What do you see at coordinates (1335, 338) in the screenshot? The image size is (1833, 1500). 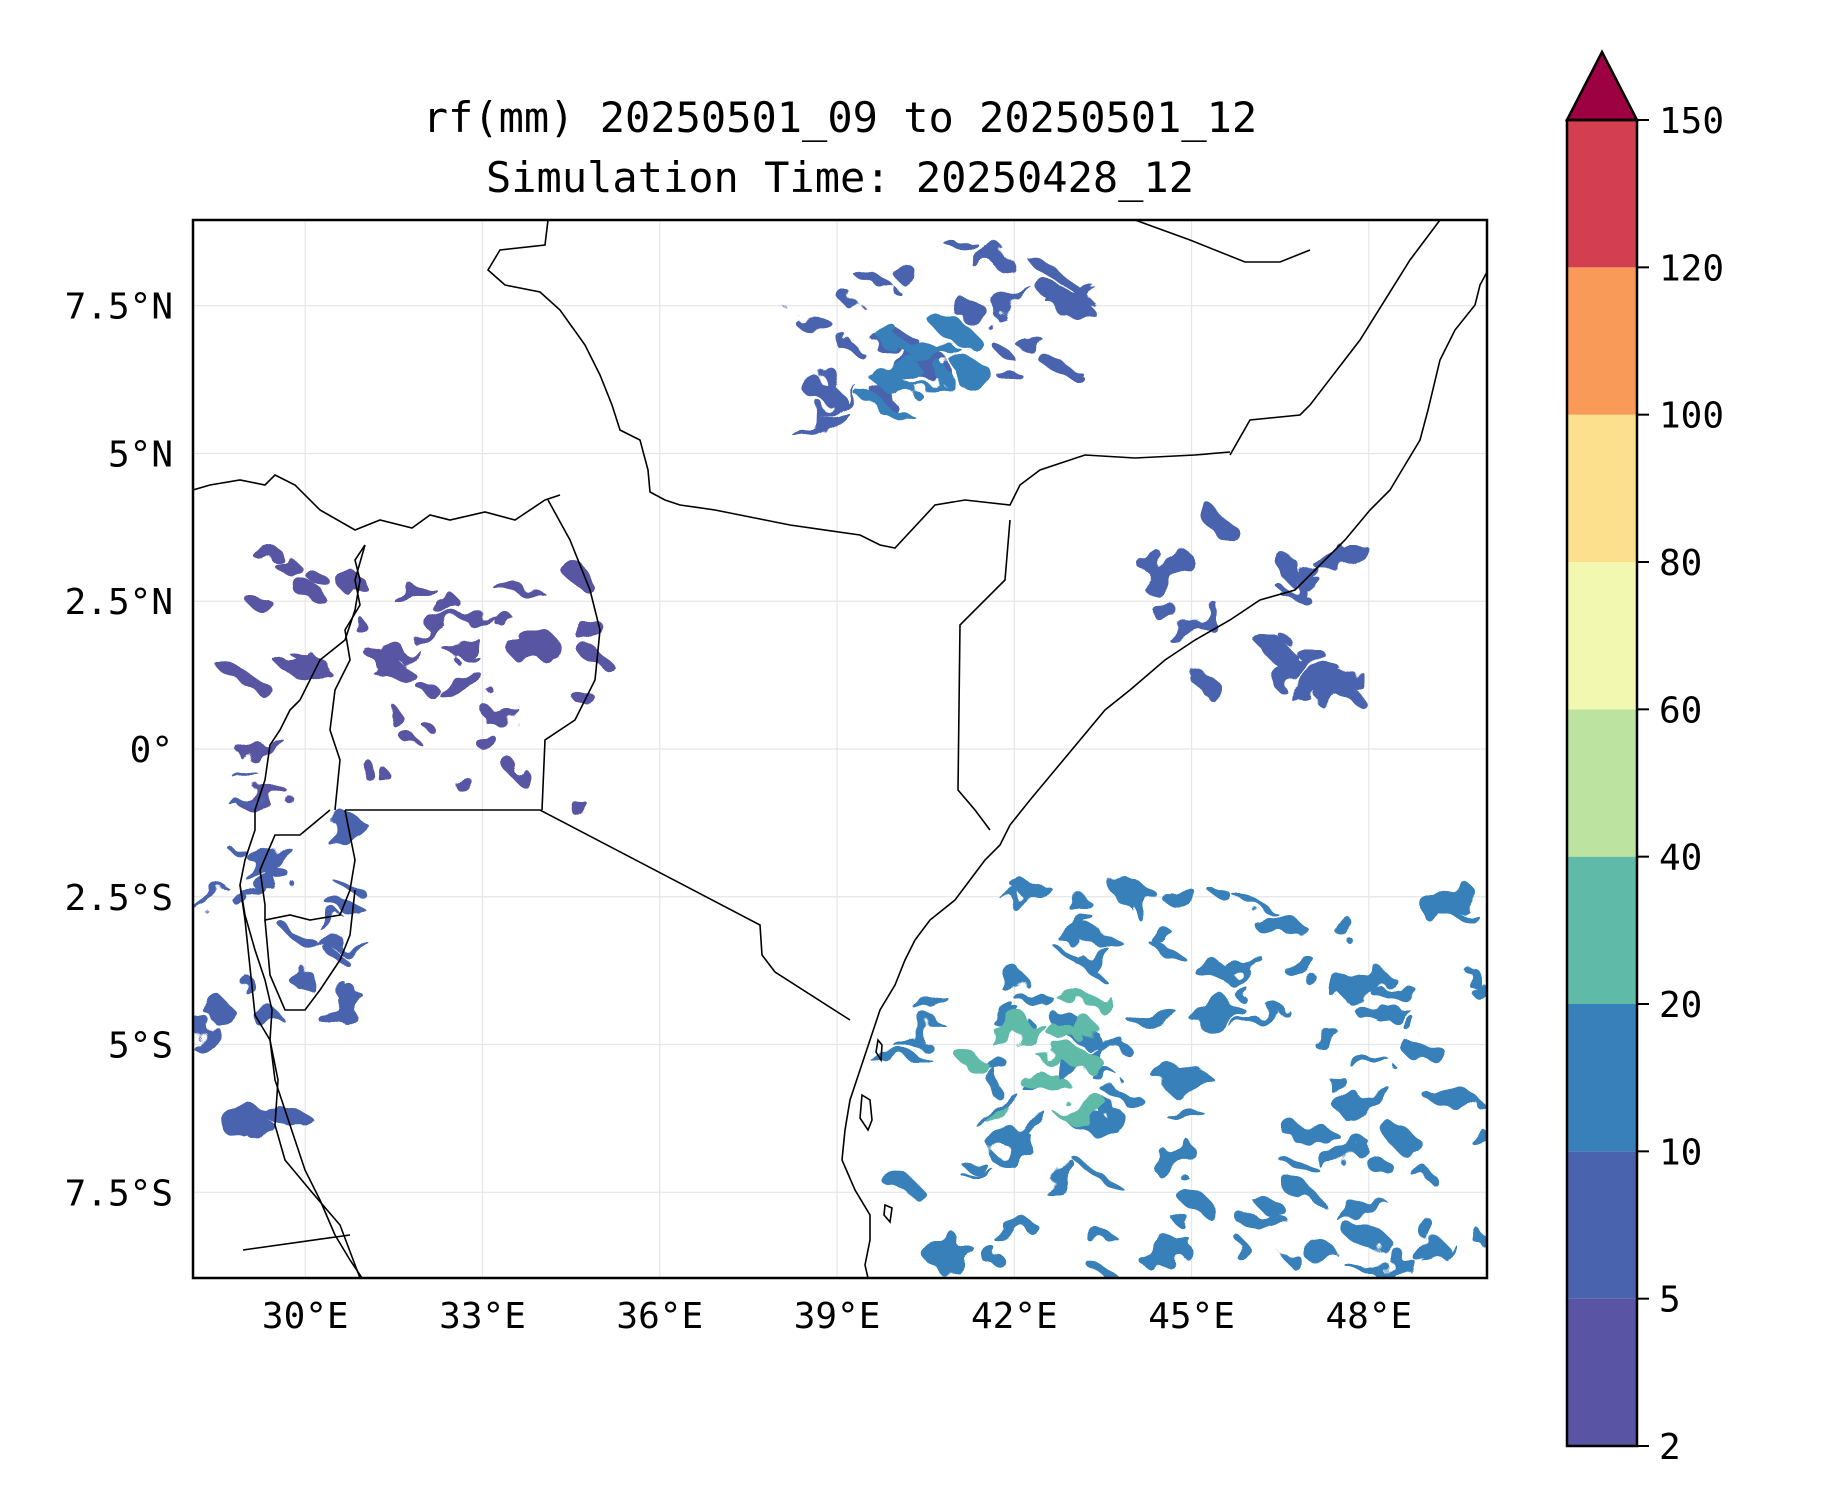 I see `border-somalia-north` at bounding box center [1335, 338].